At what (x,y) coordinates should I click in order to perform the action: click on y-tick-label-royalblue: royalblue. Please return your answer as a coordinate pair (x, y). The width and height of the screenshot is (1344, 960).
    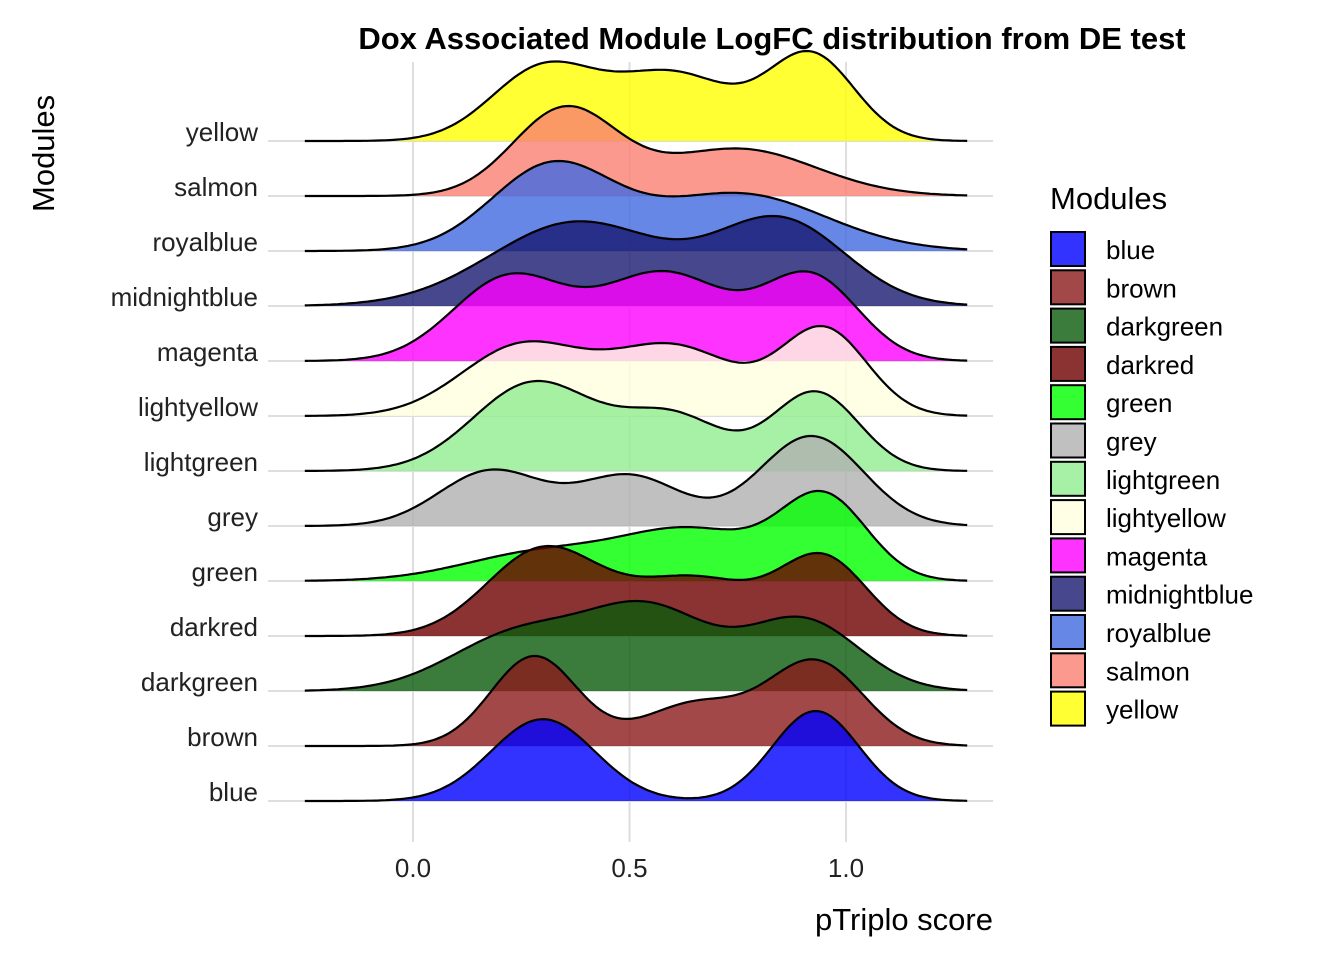
    Looking at the image, I should click on (205, 242).